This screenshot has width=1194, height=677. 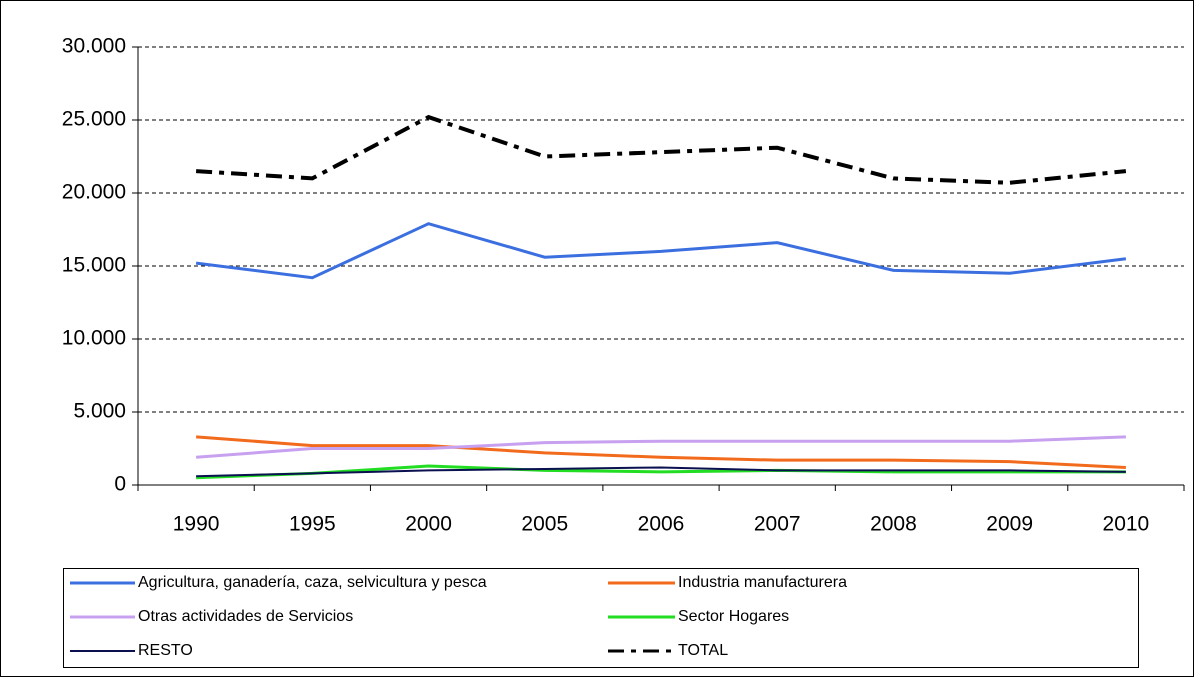 What do you see at coordinates (120, 484) in the screenshot?
I see `y-tick-label: 0` at bounding box center [120, 484].